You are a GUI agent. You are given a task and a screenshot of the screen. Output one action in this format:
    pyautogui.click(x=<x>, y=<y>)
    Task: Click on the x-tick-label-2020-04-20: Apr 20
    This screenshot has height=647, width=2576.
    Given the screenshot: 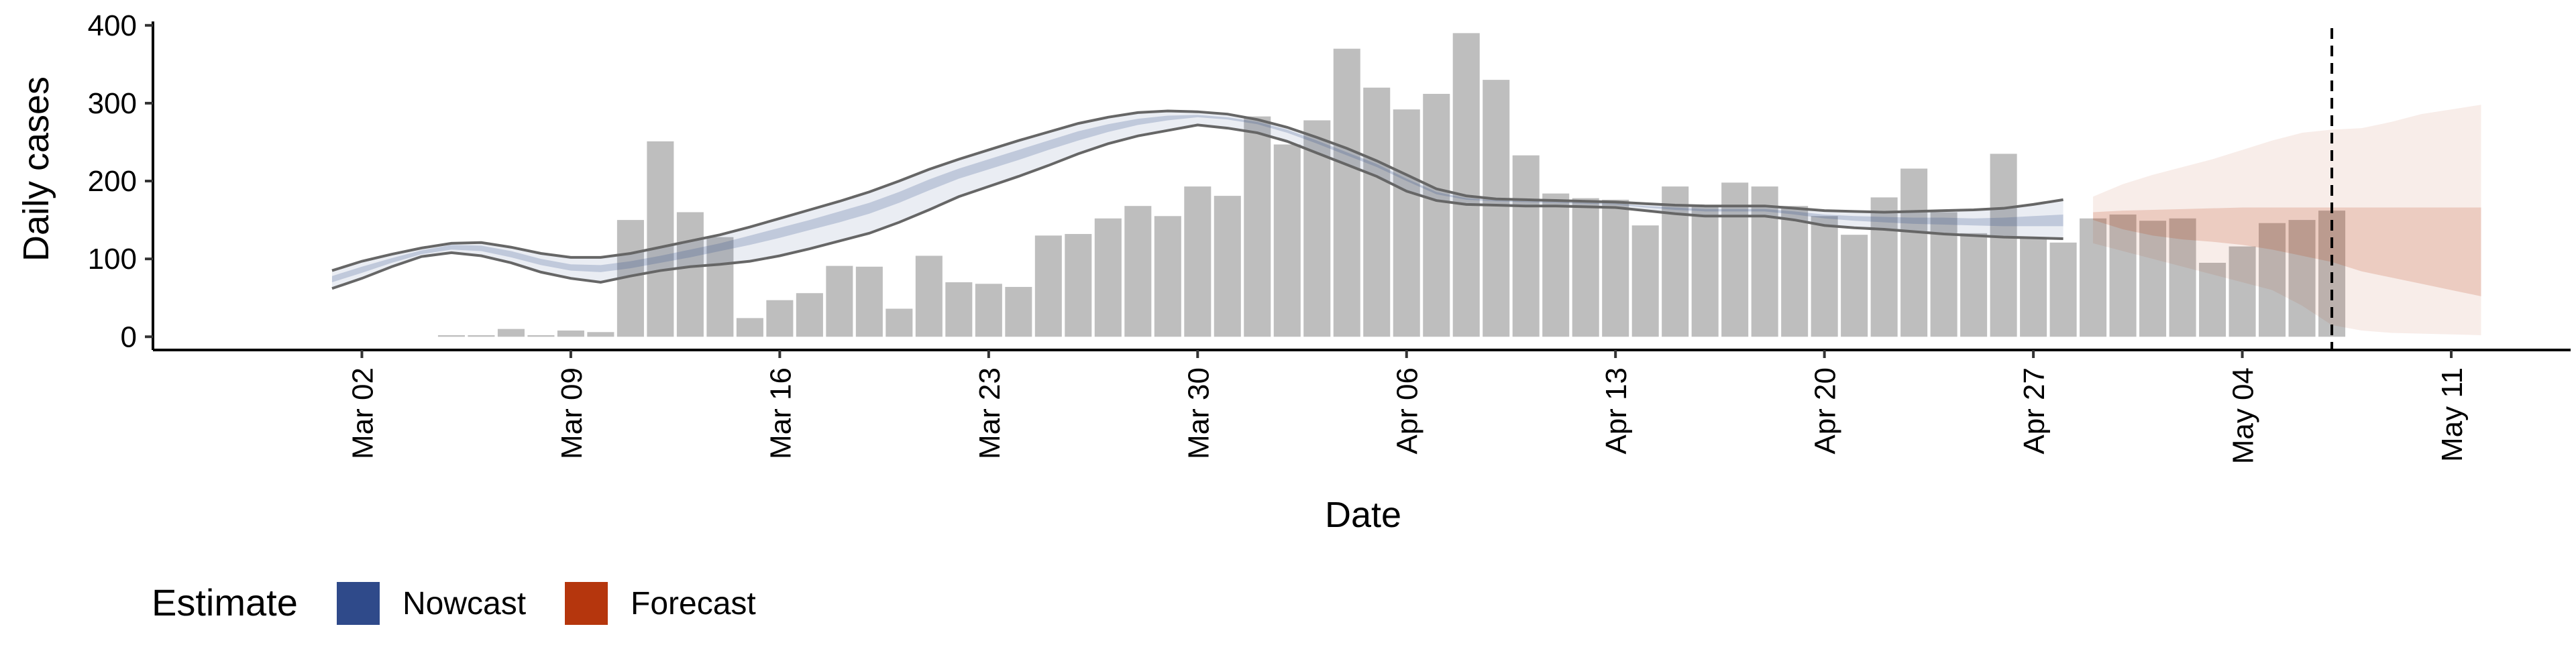 What is the action you would take?
    pyautogui.click(x=1825, y=411)
    